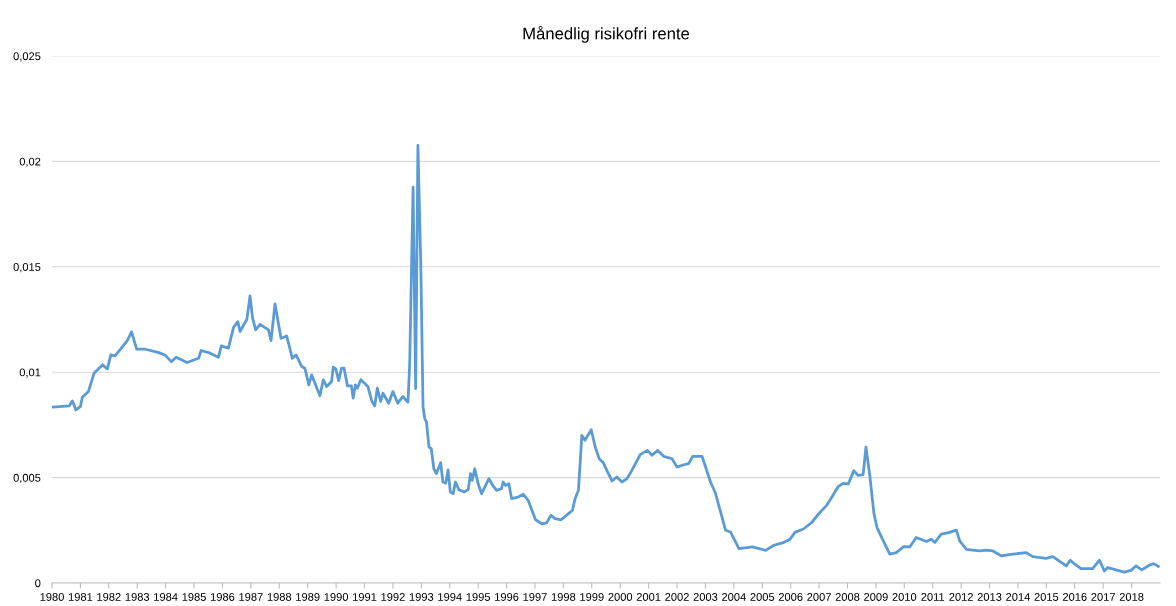 Image resolution: width=1176 pixels, height=606 pixels. Describe the element at coordinates (677, 597) in the screenshot. I see `x-tick-label: 2002` at that location.